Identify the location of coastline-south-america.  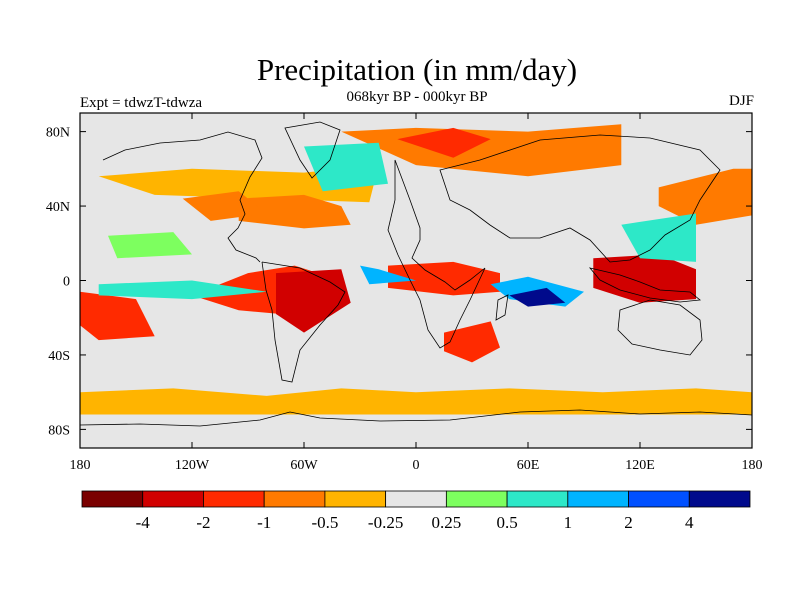
(303, 322).